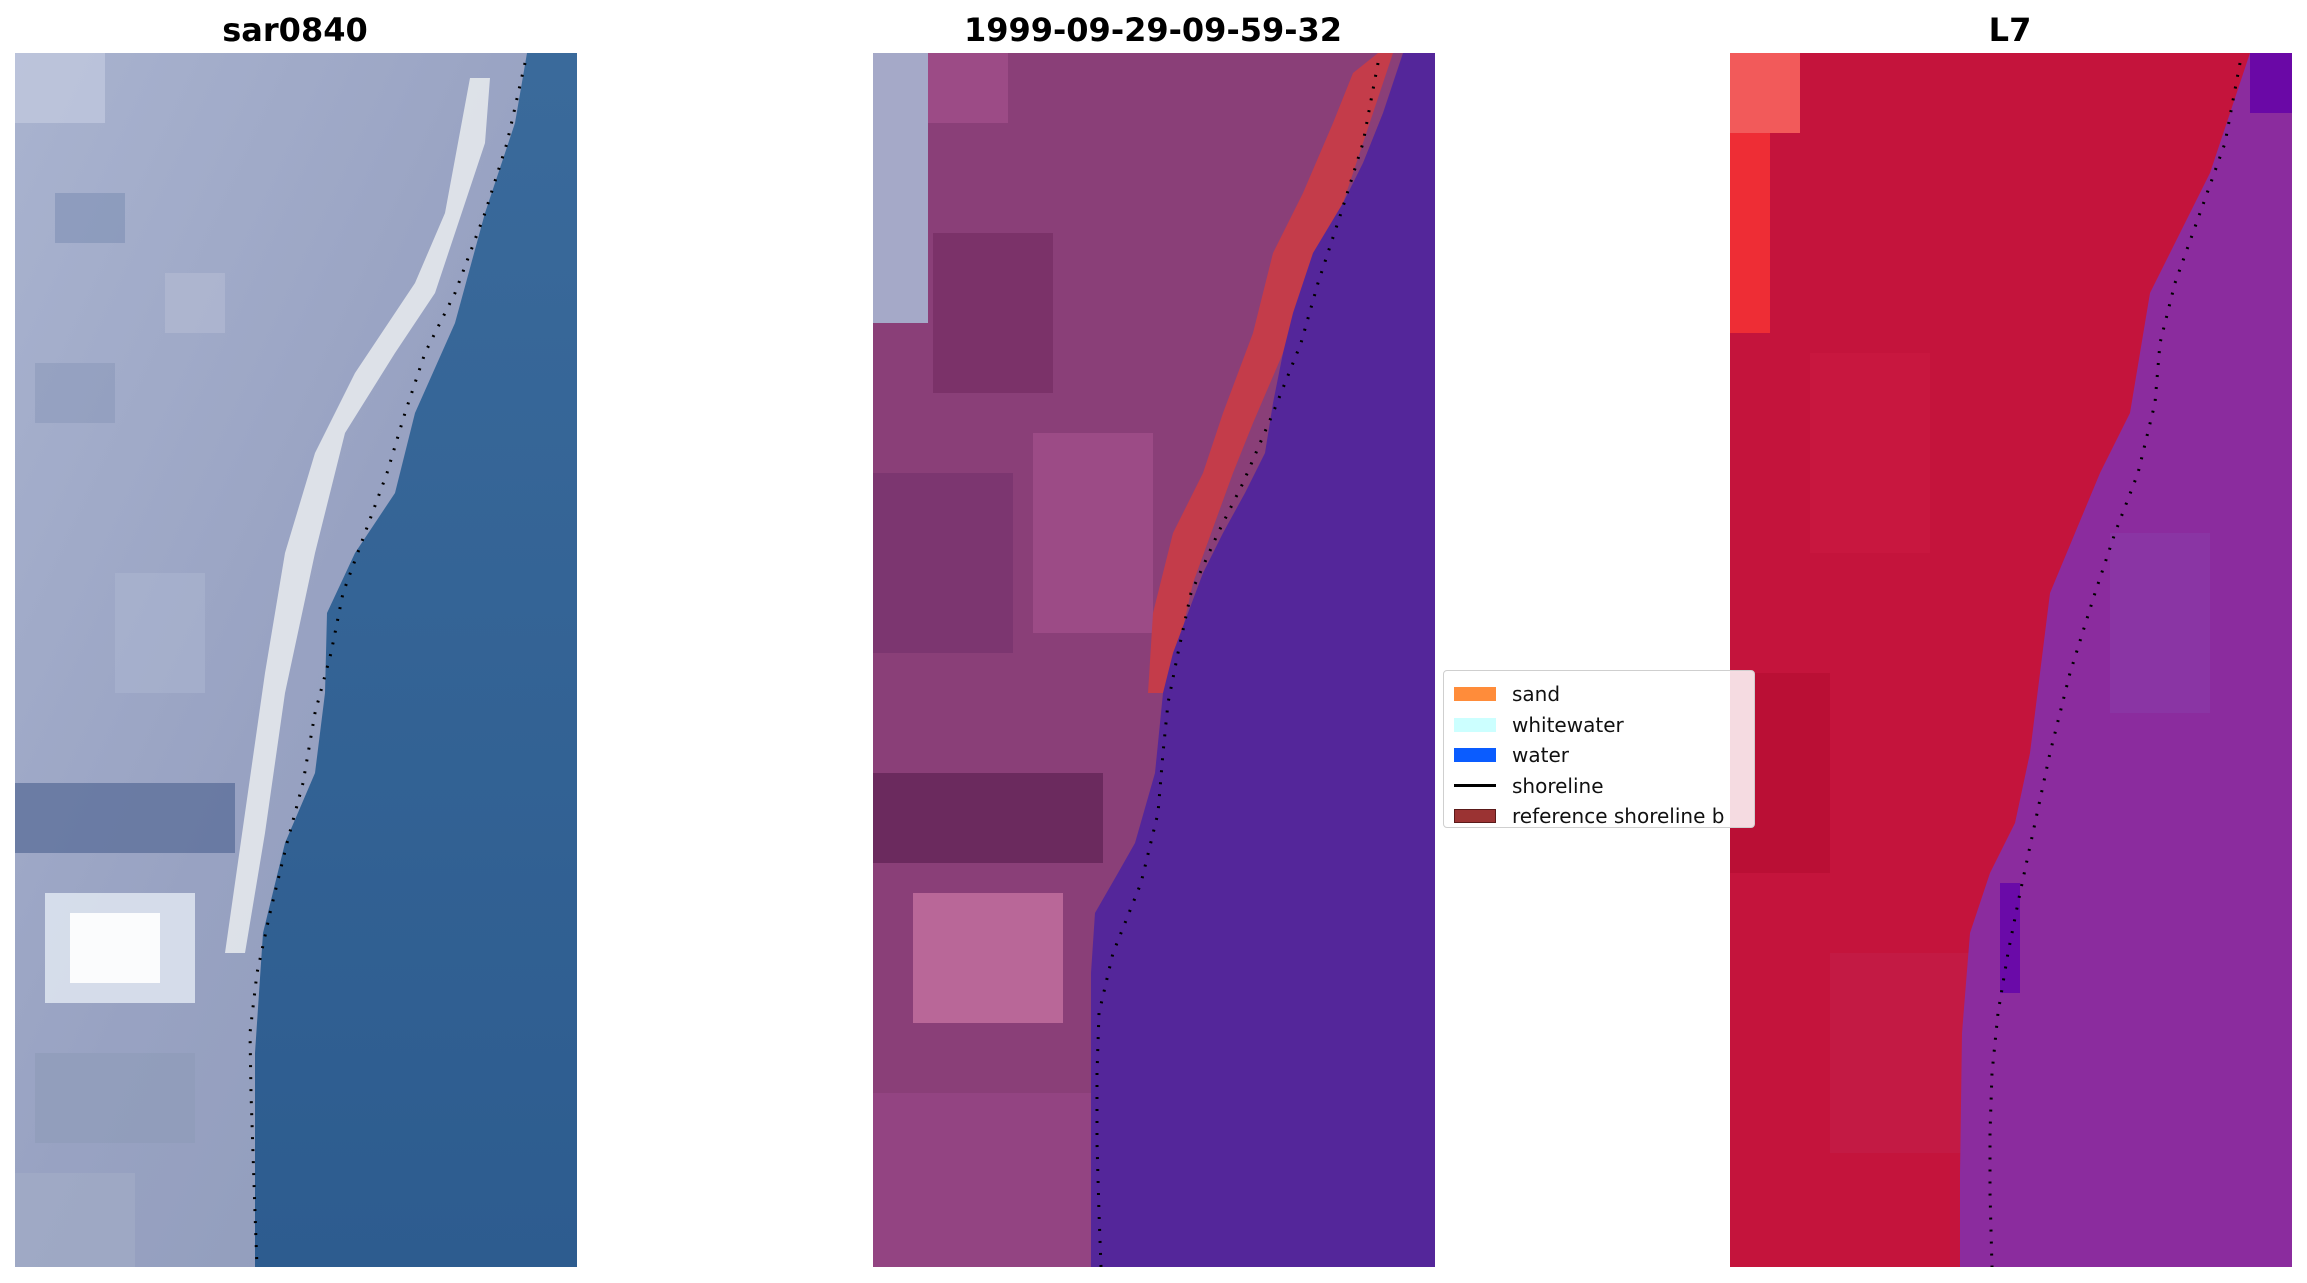 The width and height of the screenshot is (2307, 1283). I want to click on shoreline-line-swatch, so click(1475, 786).